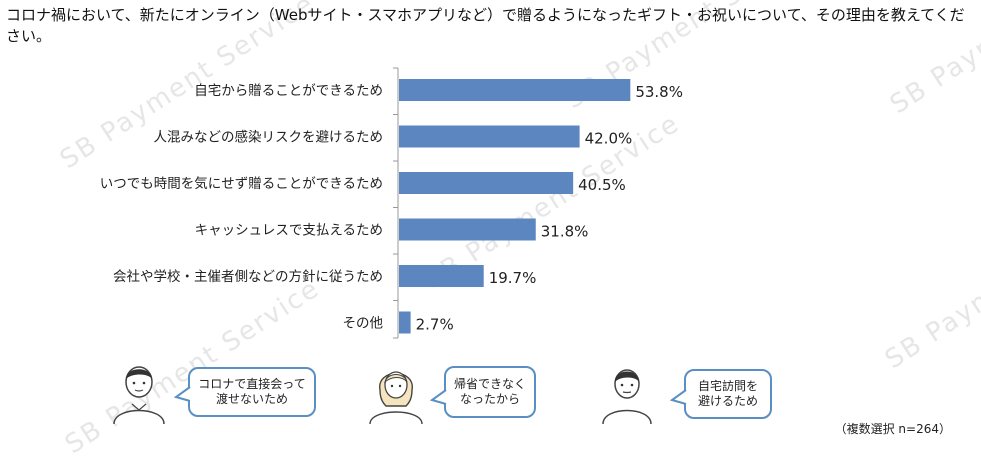 This screenshot has width=981, height=460. I want to click on speech-bubble-text: コロナで直接会って 渡せないため, so click(252, 391).